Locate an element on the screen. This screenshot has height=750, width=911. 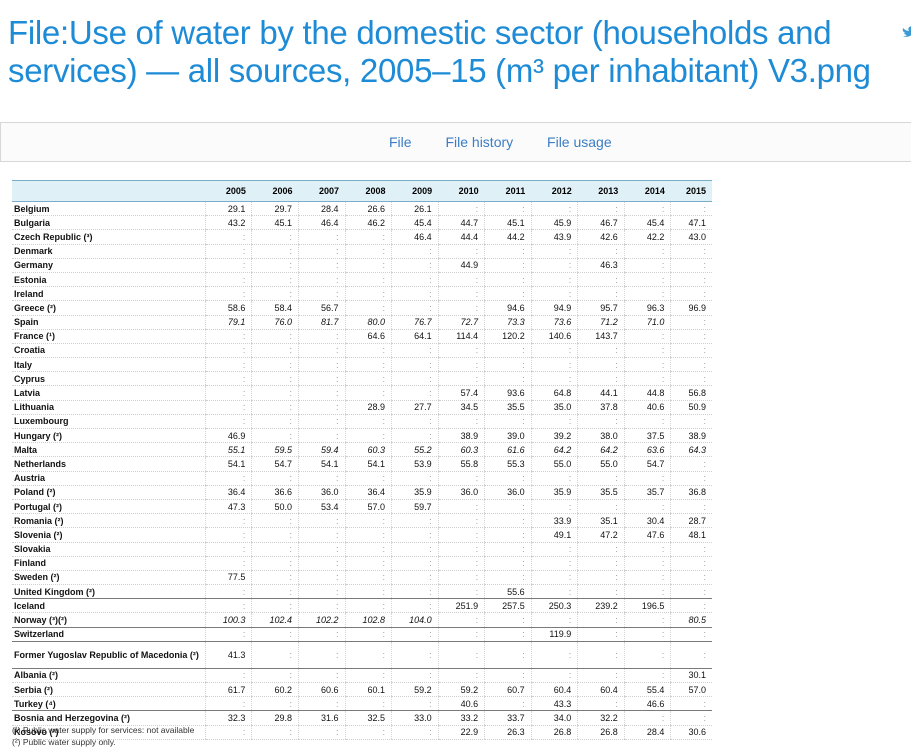
value-cell: 80.0 is located at coordinates (368, 322).